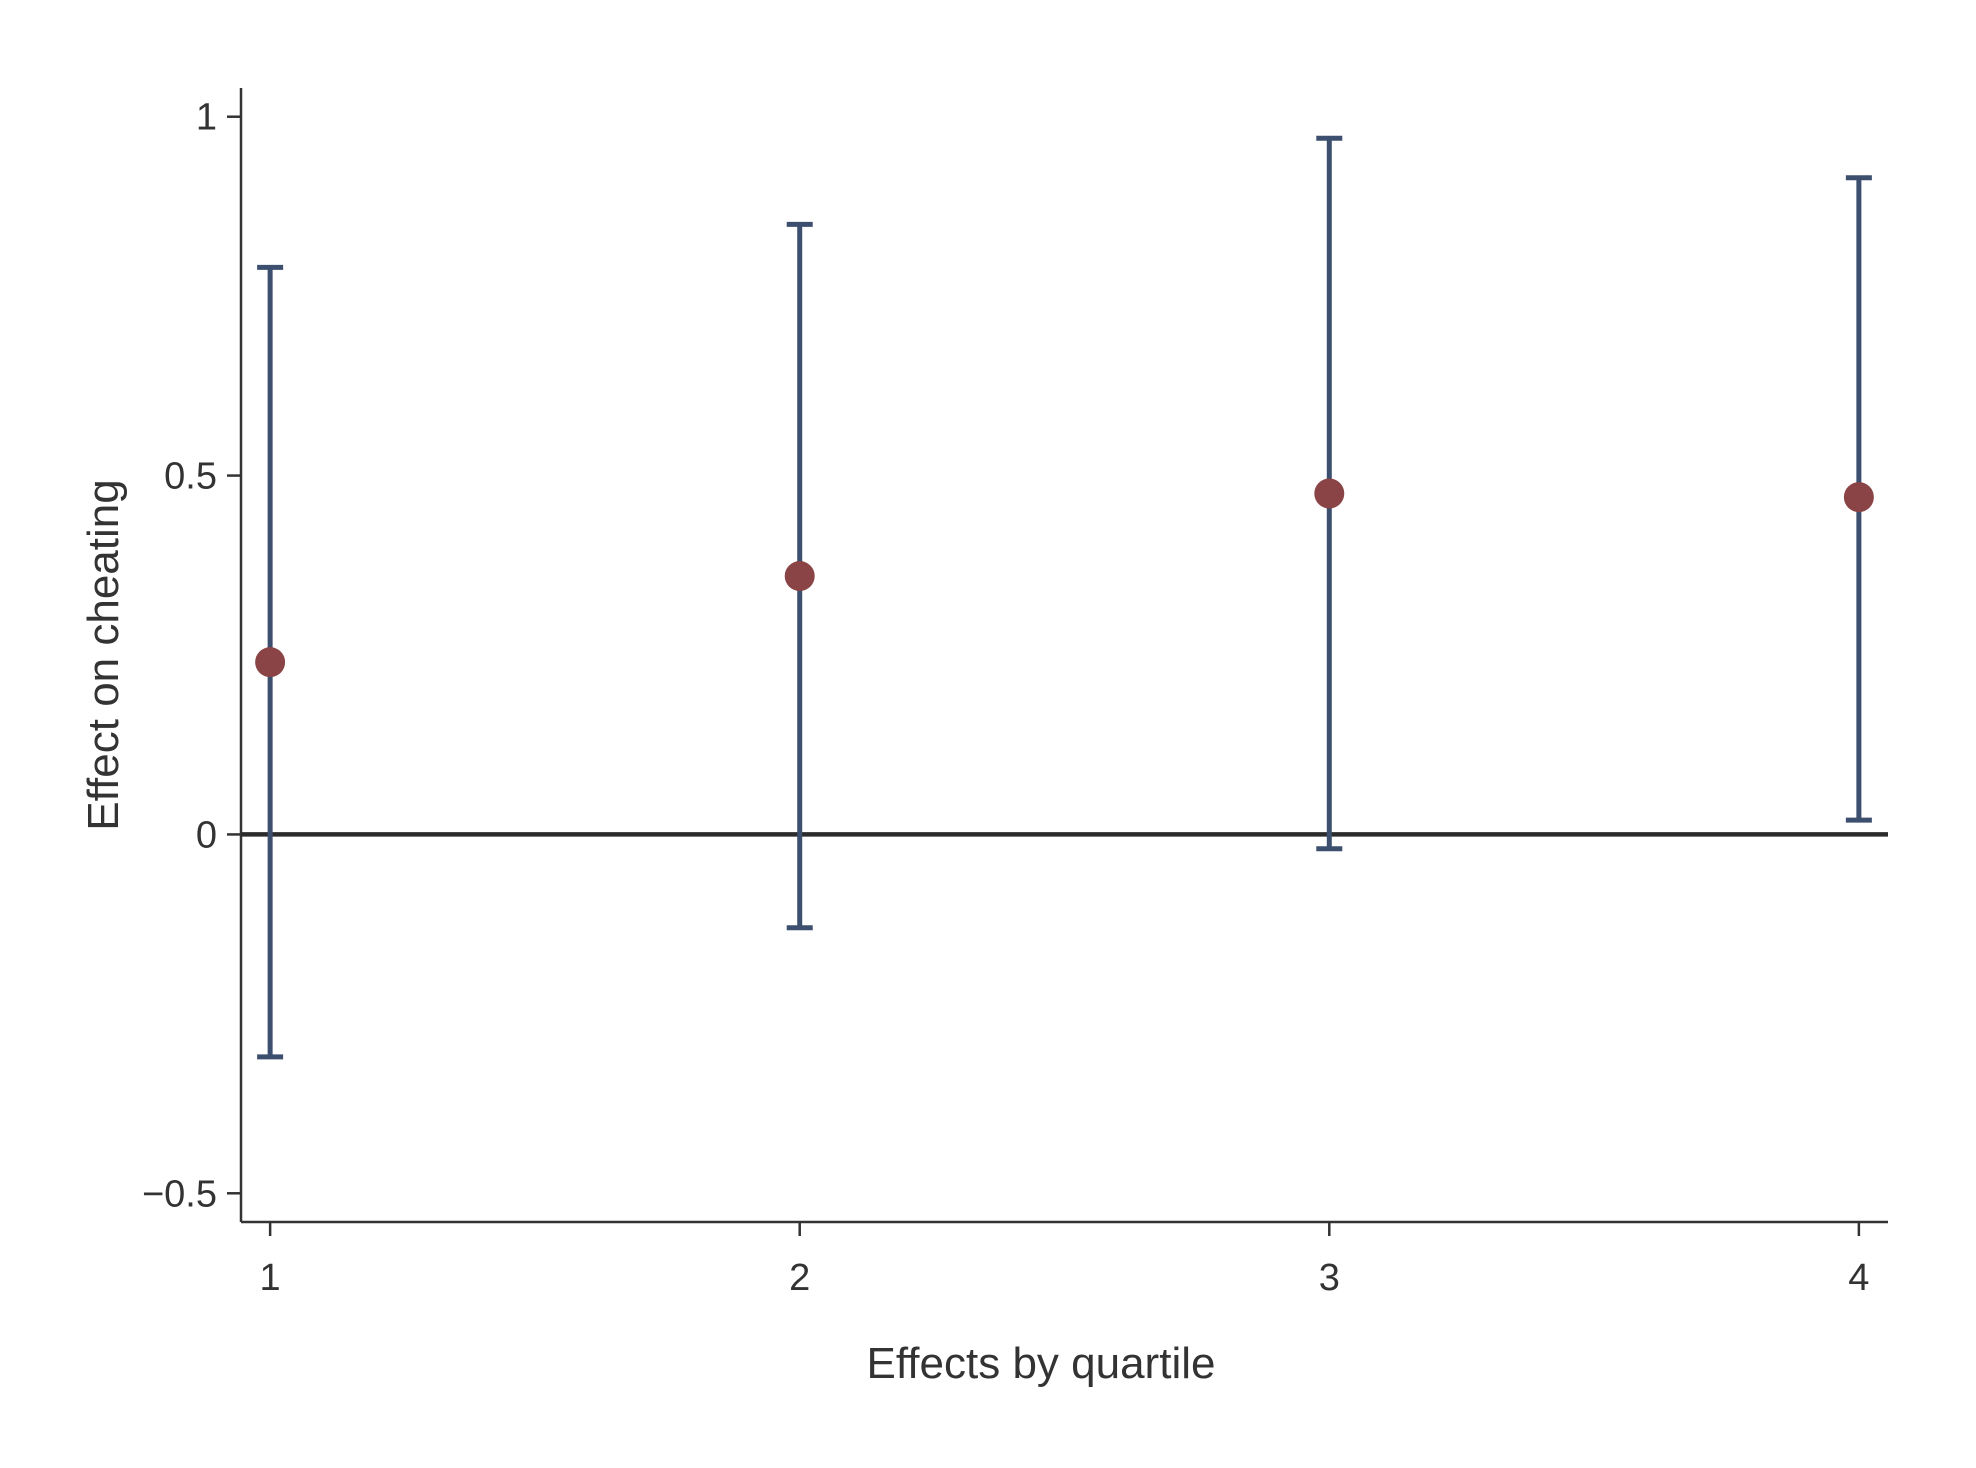 This screenshot has height=1468, width=1976. Describe the element at coordinates (103, 654) in the screenshot. I see `y-axis-title: Effect on cheating` at that location.